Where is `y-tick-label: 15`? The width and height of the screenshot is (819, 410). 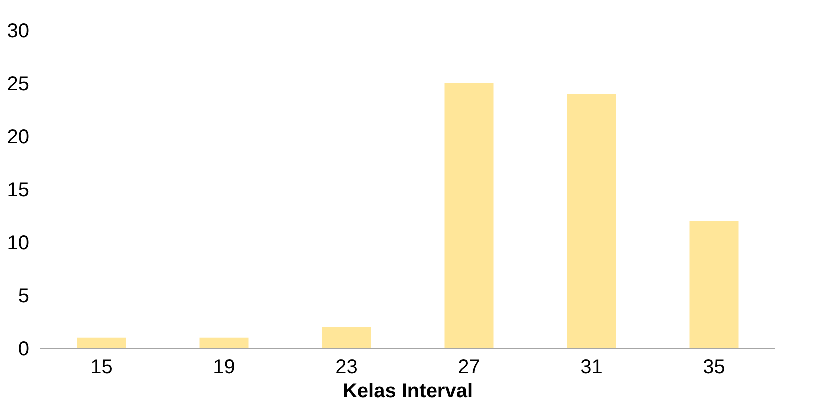
y-tick-label: 15 is located at coordinates (18, 191).